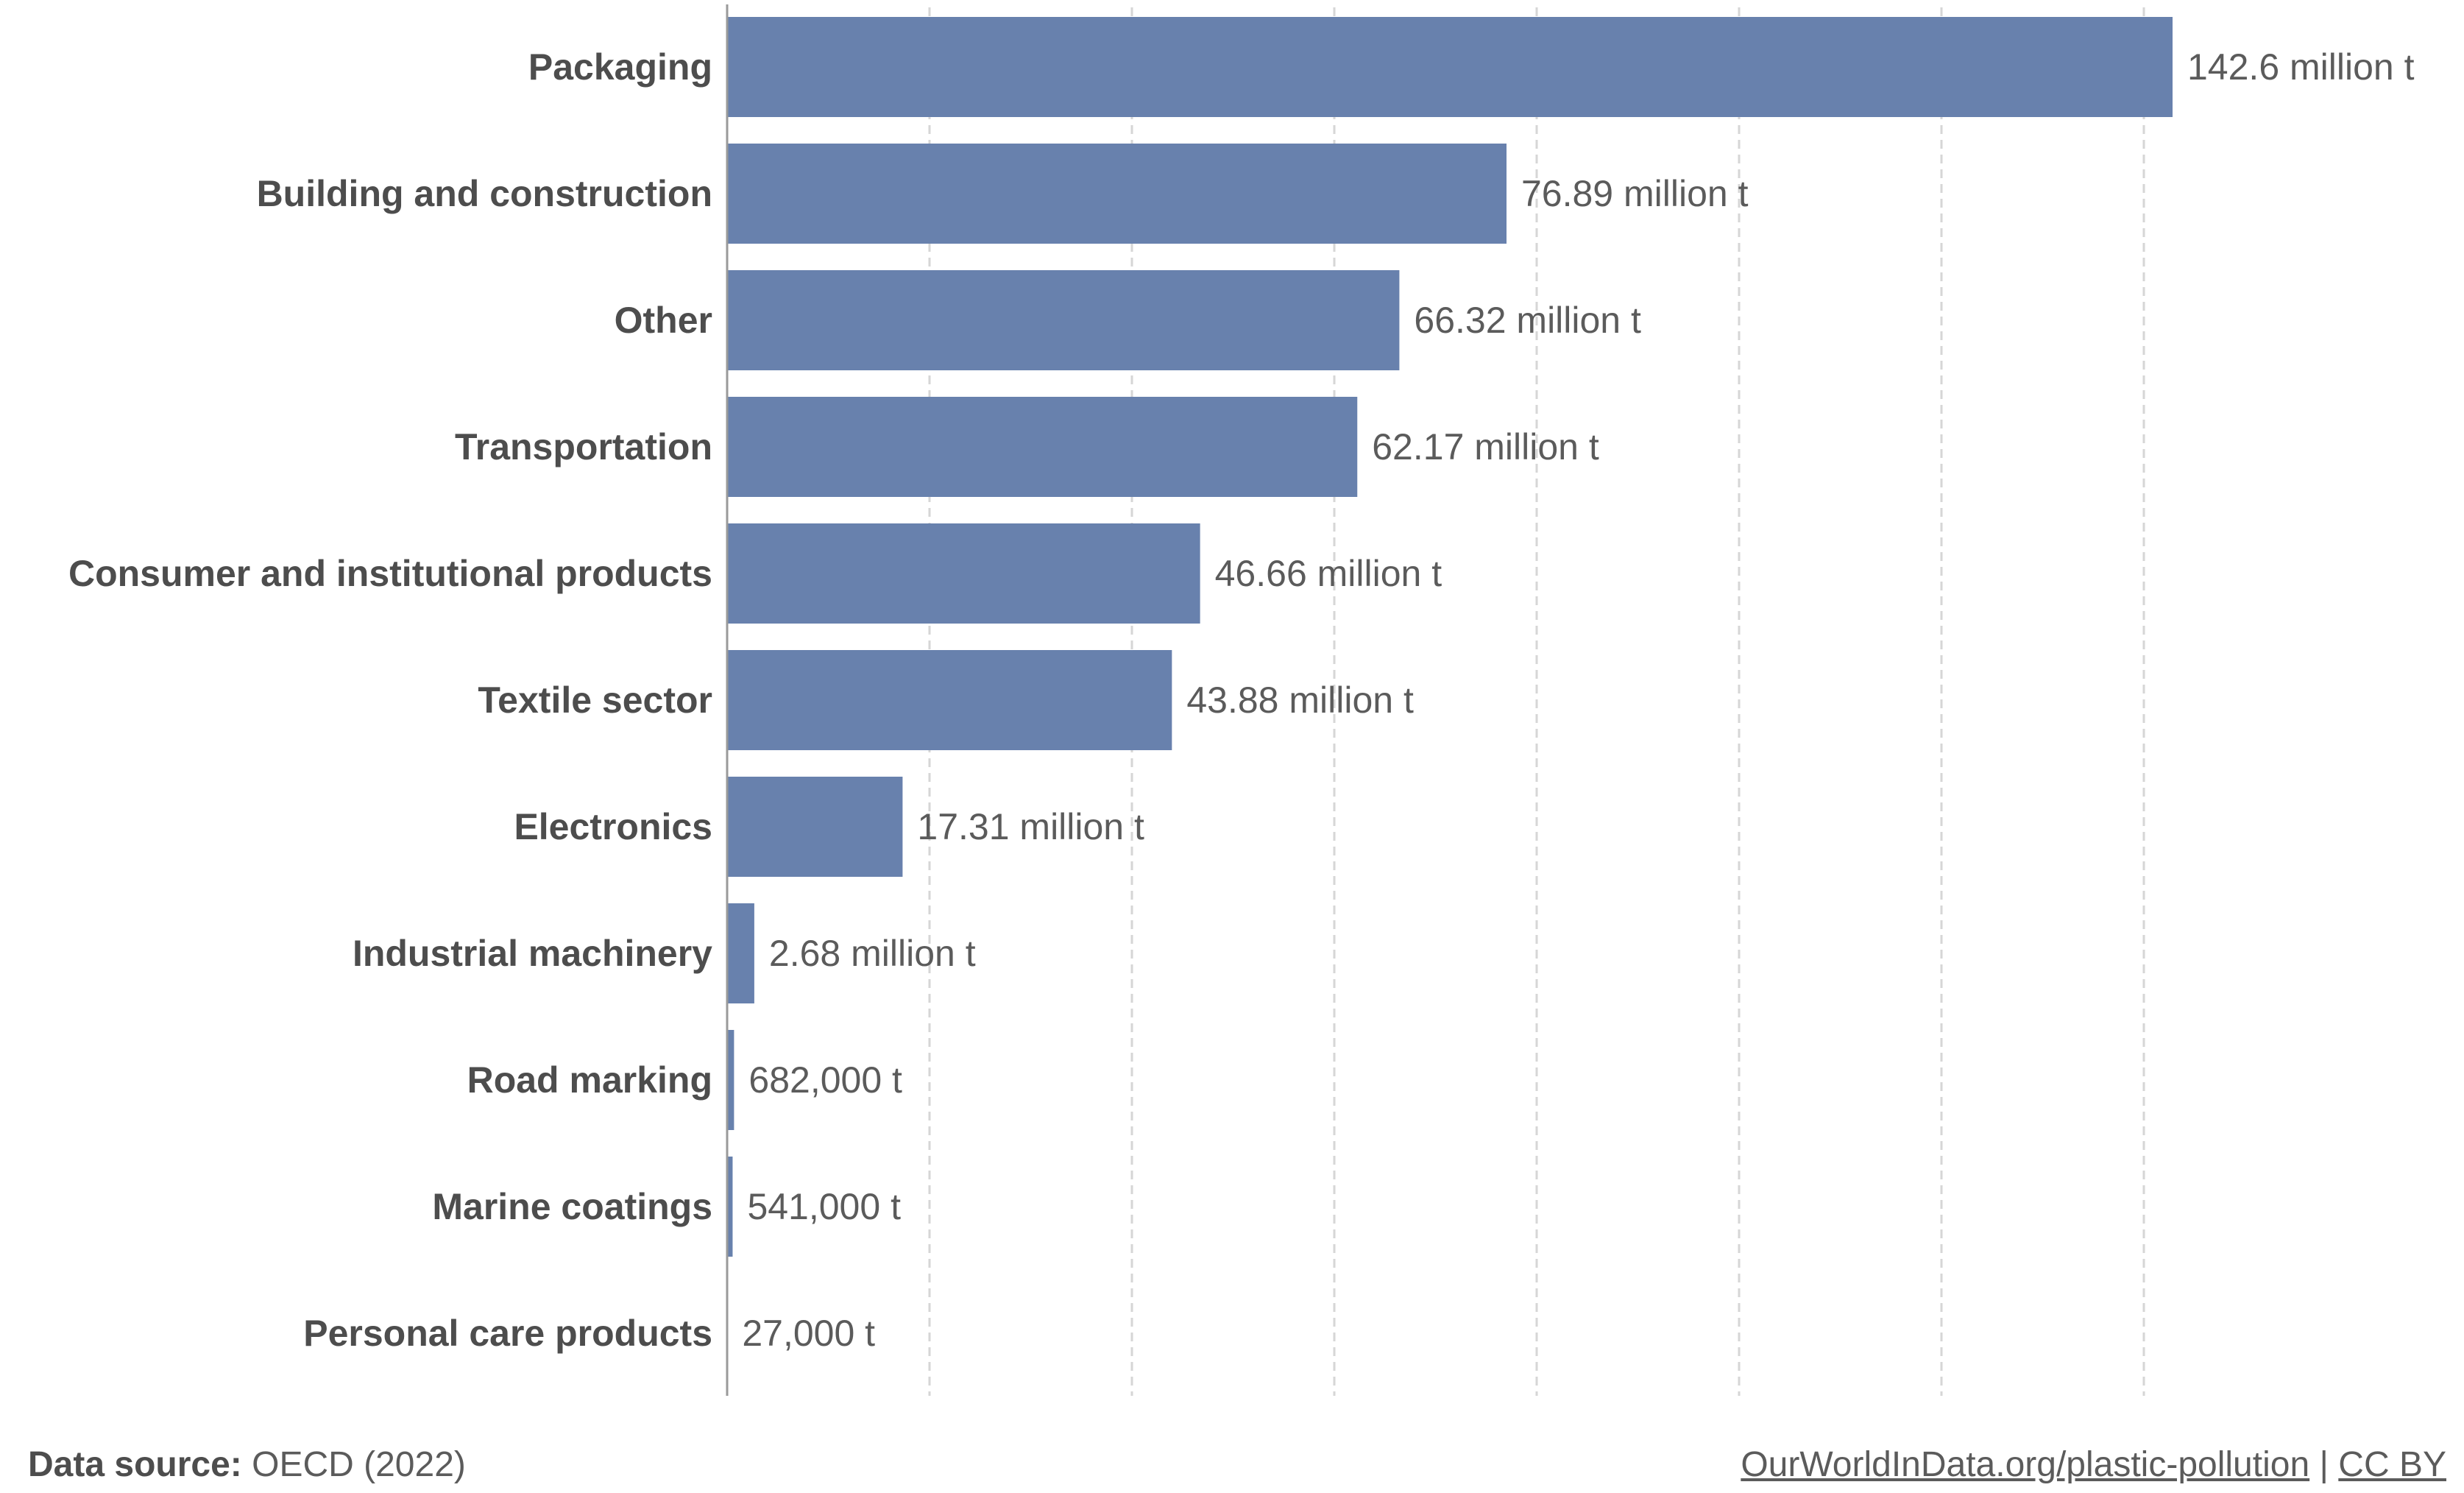 This screenshot has height=1493, width=2464. What do you see at coordinates (2025, 1465) in the screenshot?
I see `source-link: OurWorldInData.org/plastic-pollution` at bounding box center [2025, 1465].